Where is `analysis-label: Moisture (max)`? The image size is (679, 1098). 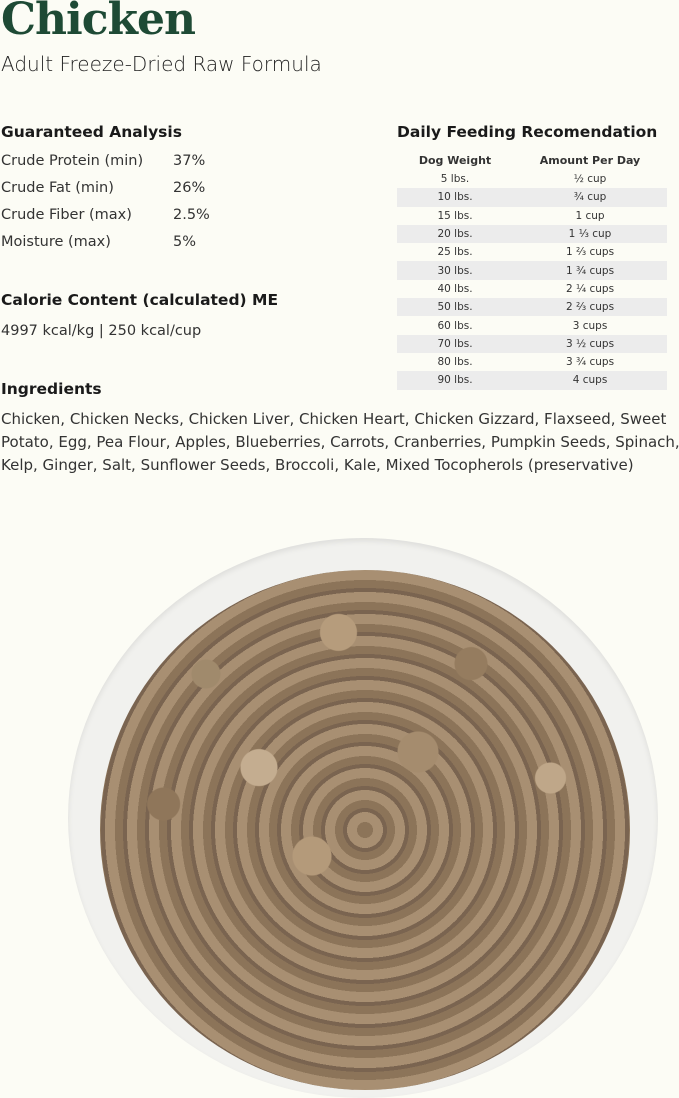
analysis-label: Moisture (max) is located at coordinates (56, 242).